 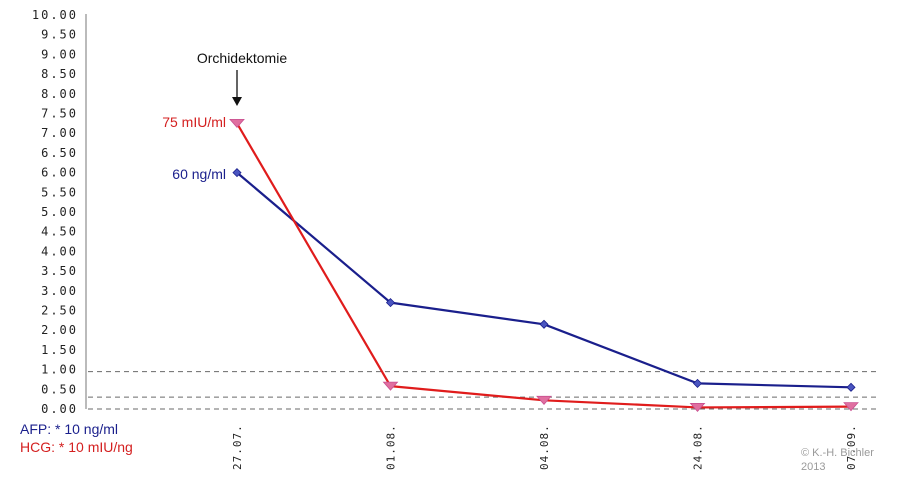 What do you see at coordinates (237, 101) in the screenshot?
I see `event-arrow-head-icon` at bounding box center [237, 101].